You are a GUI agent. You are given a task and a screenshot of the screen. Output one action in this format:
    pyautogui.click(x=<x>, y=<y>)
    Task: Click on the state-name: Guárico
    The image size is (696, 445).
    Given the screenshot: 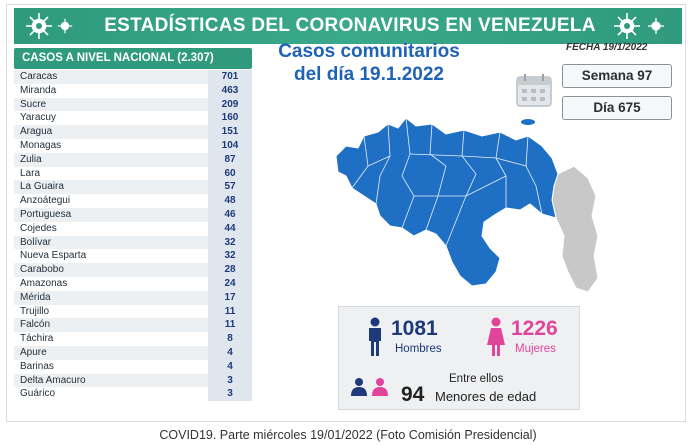 What is the action you would take?
    pyautogui.click(x=38, y=394)
    